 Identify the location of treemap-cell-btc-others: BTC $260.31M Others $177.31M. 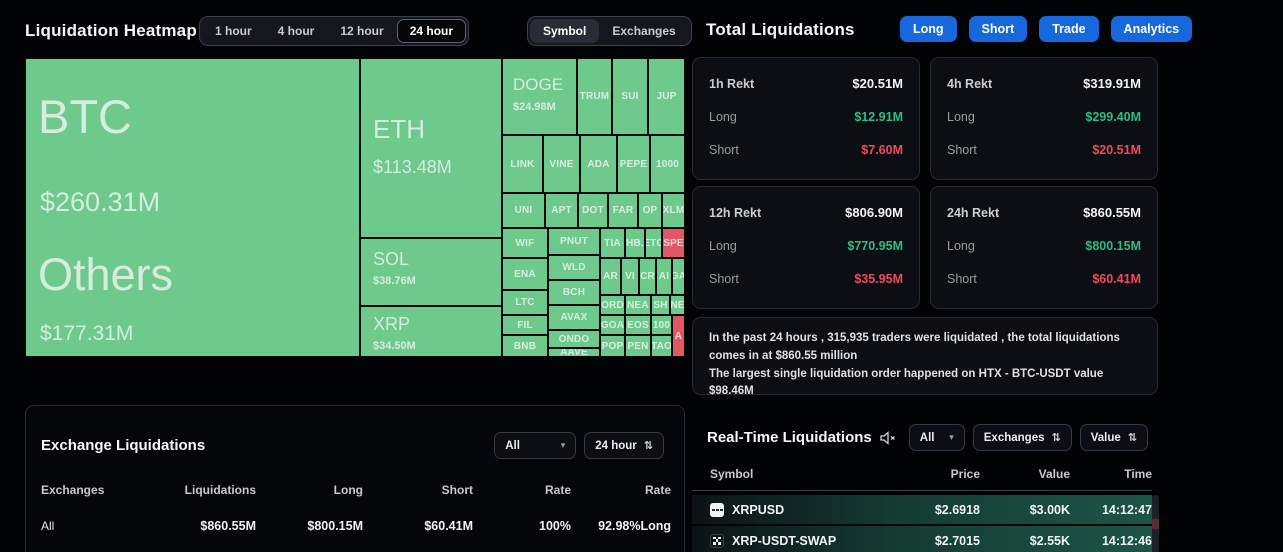
(192, 207).